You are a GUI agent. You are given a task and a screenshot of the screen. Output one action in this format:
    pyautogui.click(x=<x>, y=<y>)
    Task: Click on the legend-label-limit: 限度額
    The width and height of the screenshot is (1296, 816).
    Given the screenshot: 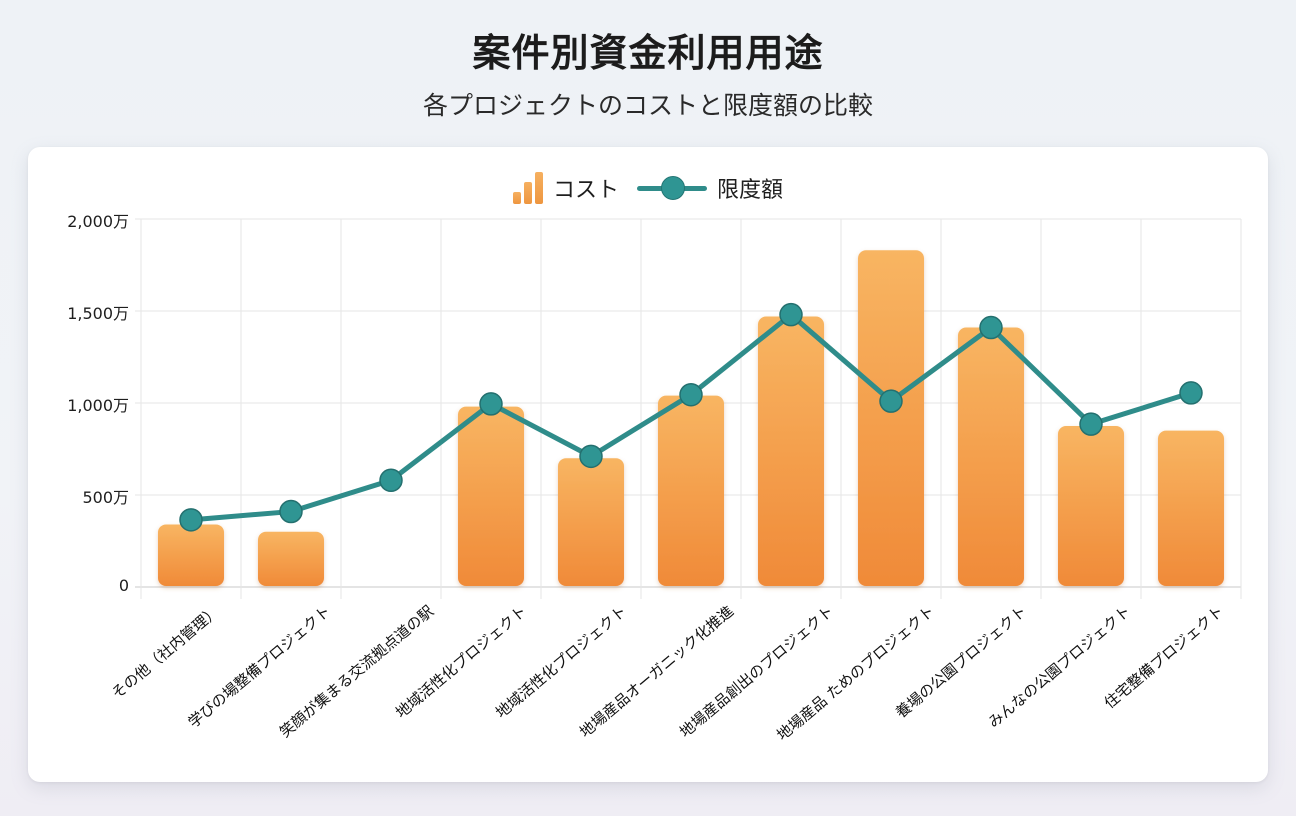 What is the action you would take?
    pyautogui.click(x=750, y=190)
    